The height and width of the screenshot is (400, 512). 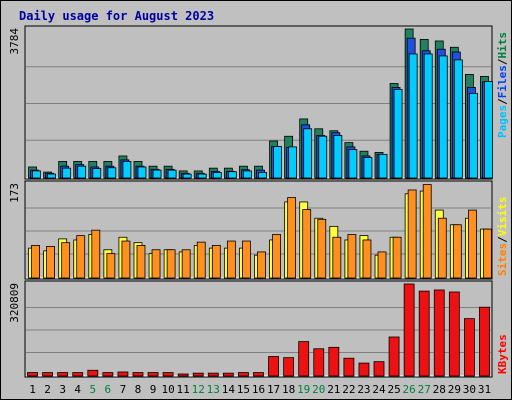 What do you see at coordinates (303, 389) in the screenshot?
I see `x-tick-label-day-19: 19` at bounding box center [303, 389].